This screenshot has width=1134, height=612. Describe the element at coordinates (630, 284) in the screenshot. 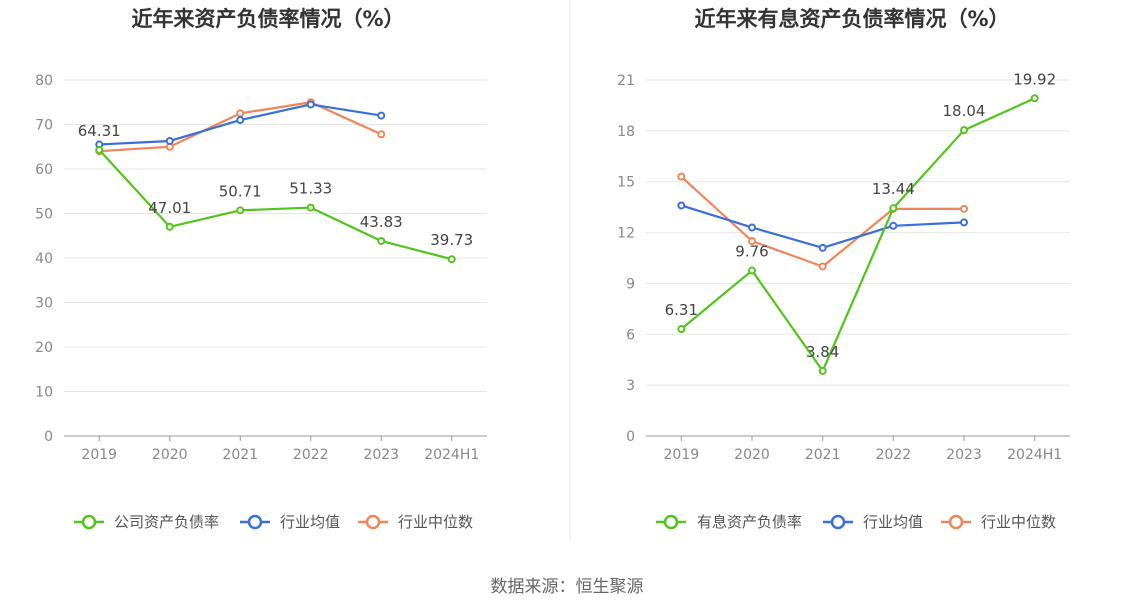

I see `y-tick-label: 9` at that location.